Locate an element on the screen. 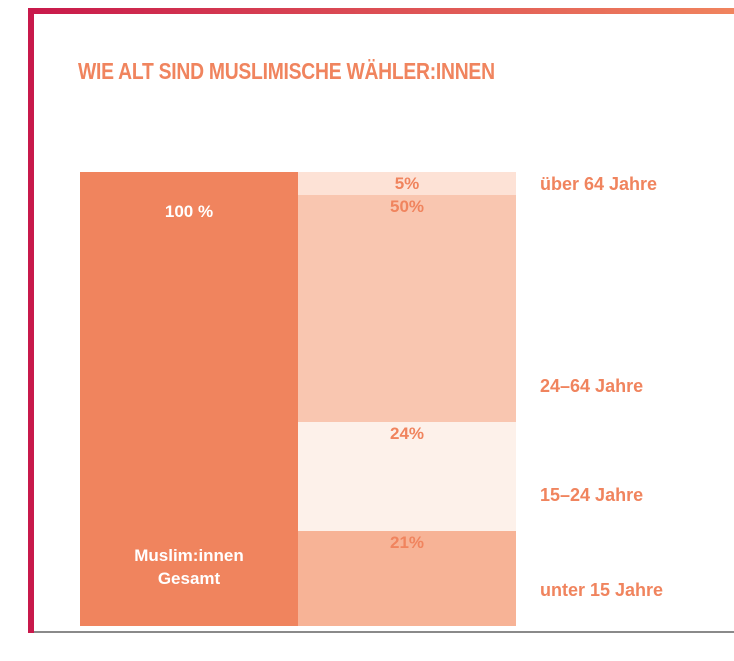 This screenshot has height=661, width=734. value-label: 5% is located at coordinates (407, 183).